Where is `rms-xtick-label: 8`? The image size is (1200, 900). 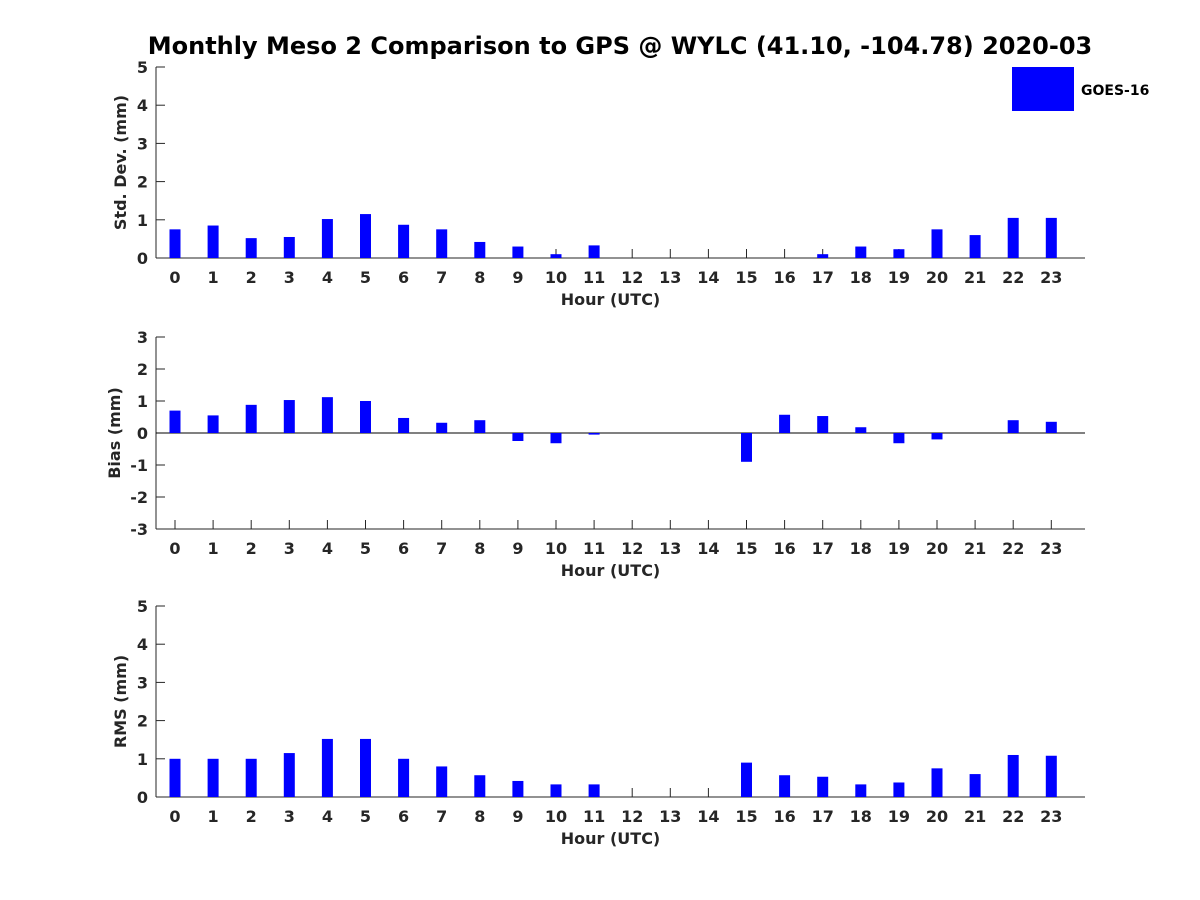
rms-xtick-label: 8 is located at coordinates (479, 816).